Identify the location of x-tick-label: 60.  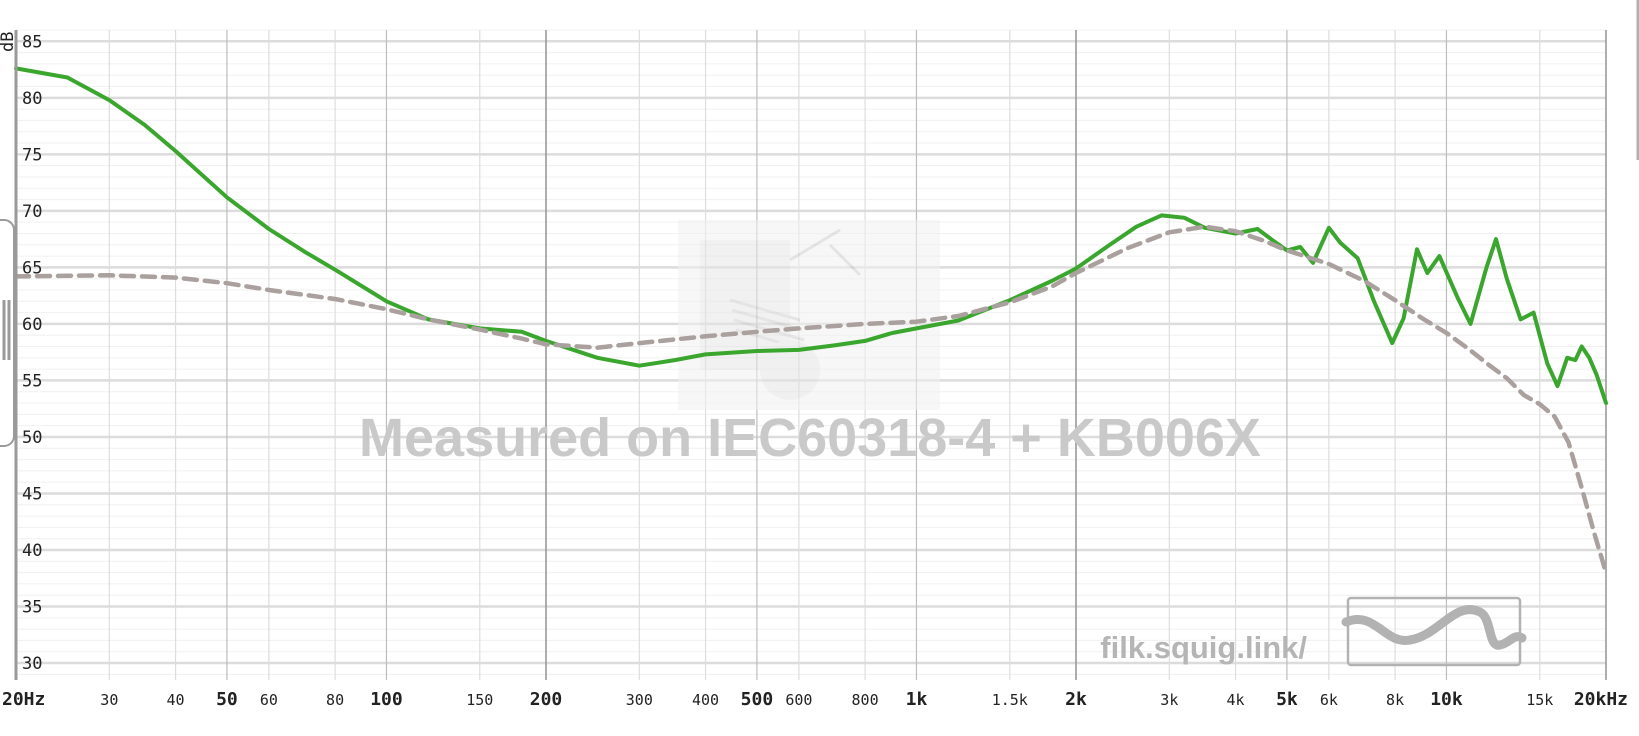
(269, 700).